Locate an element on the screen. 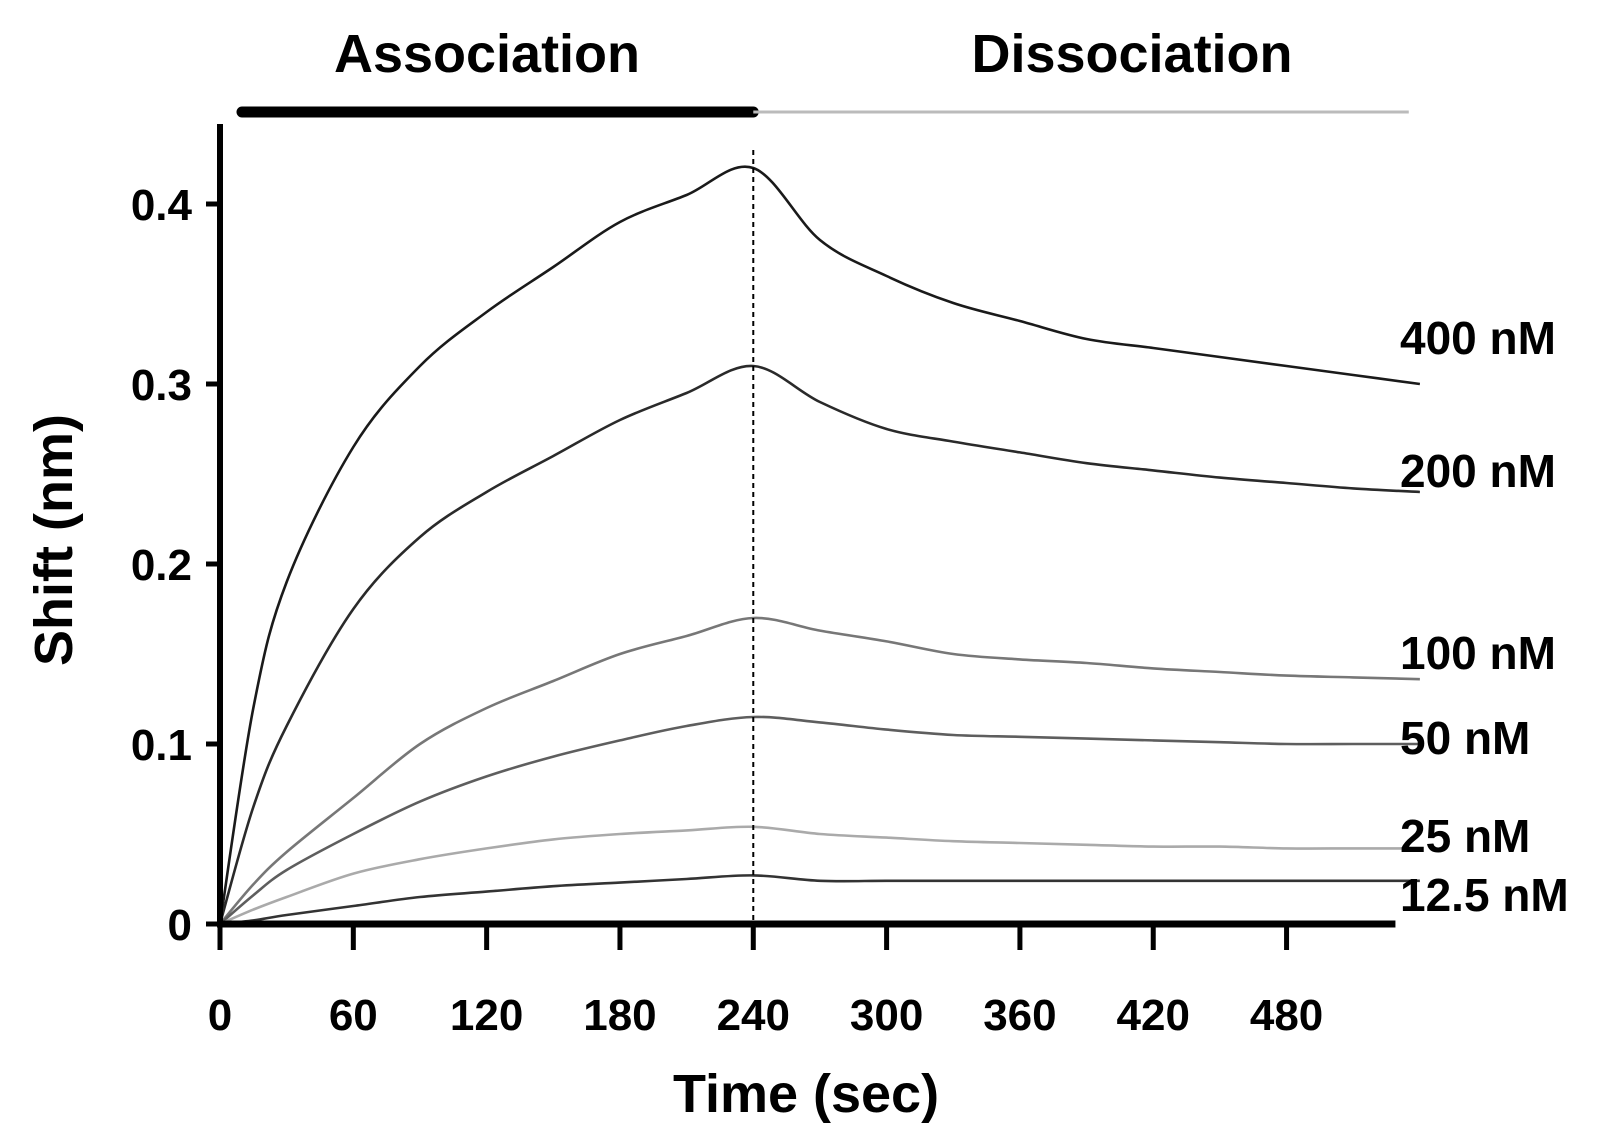 The width and height of the screenshot is (1624, 1148). y-tick-label: 0 is located at coordinates (180, 925).